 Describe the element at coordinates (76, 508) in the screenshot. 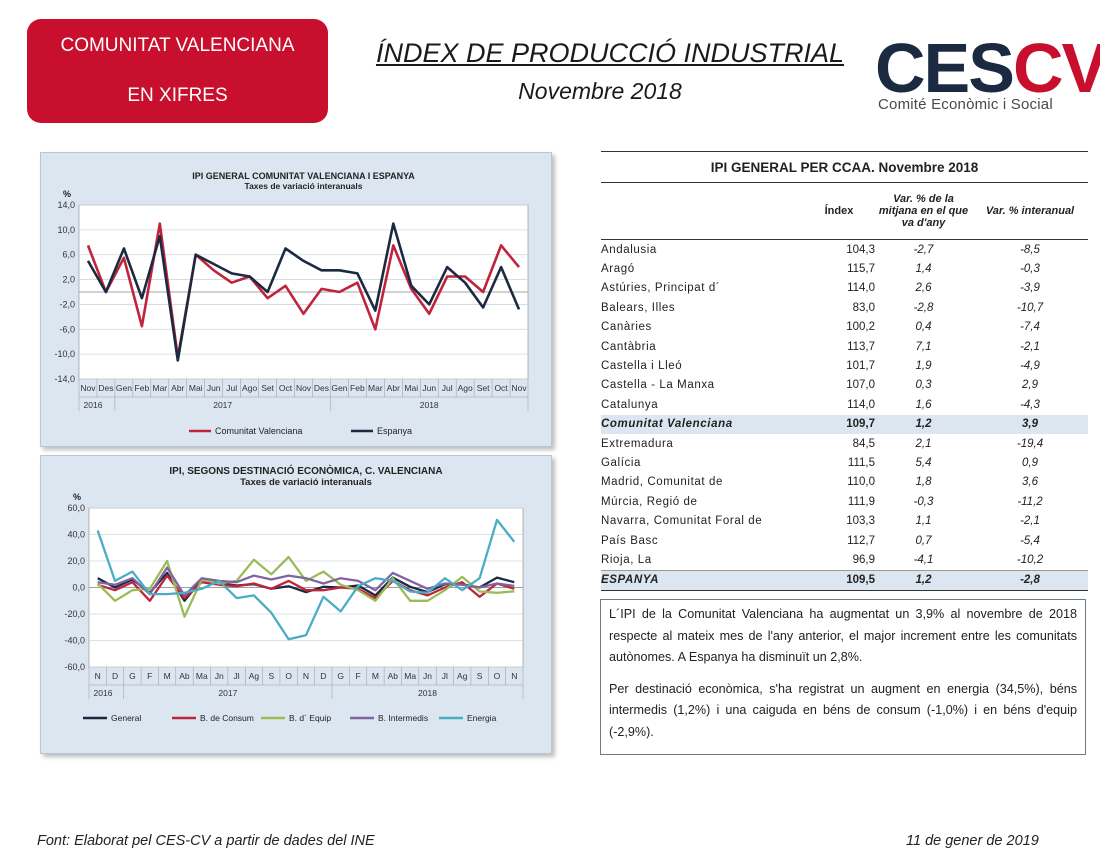

I see `y-tick-label: 60,0` at that location.